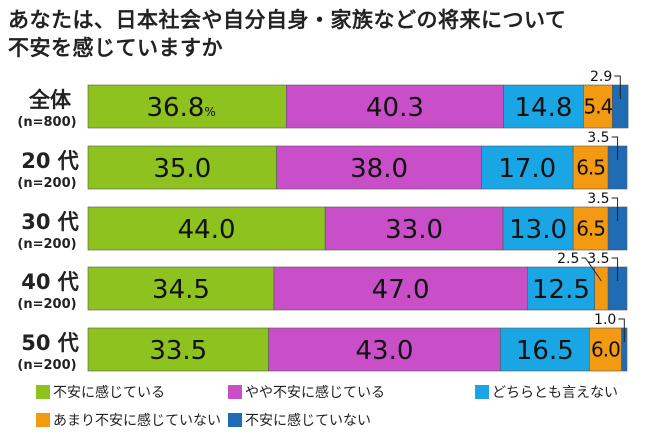  I want to click on data-label: 36.8%, so click(181, 108).